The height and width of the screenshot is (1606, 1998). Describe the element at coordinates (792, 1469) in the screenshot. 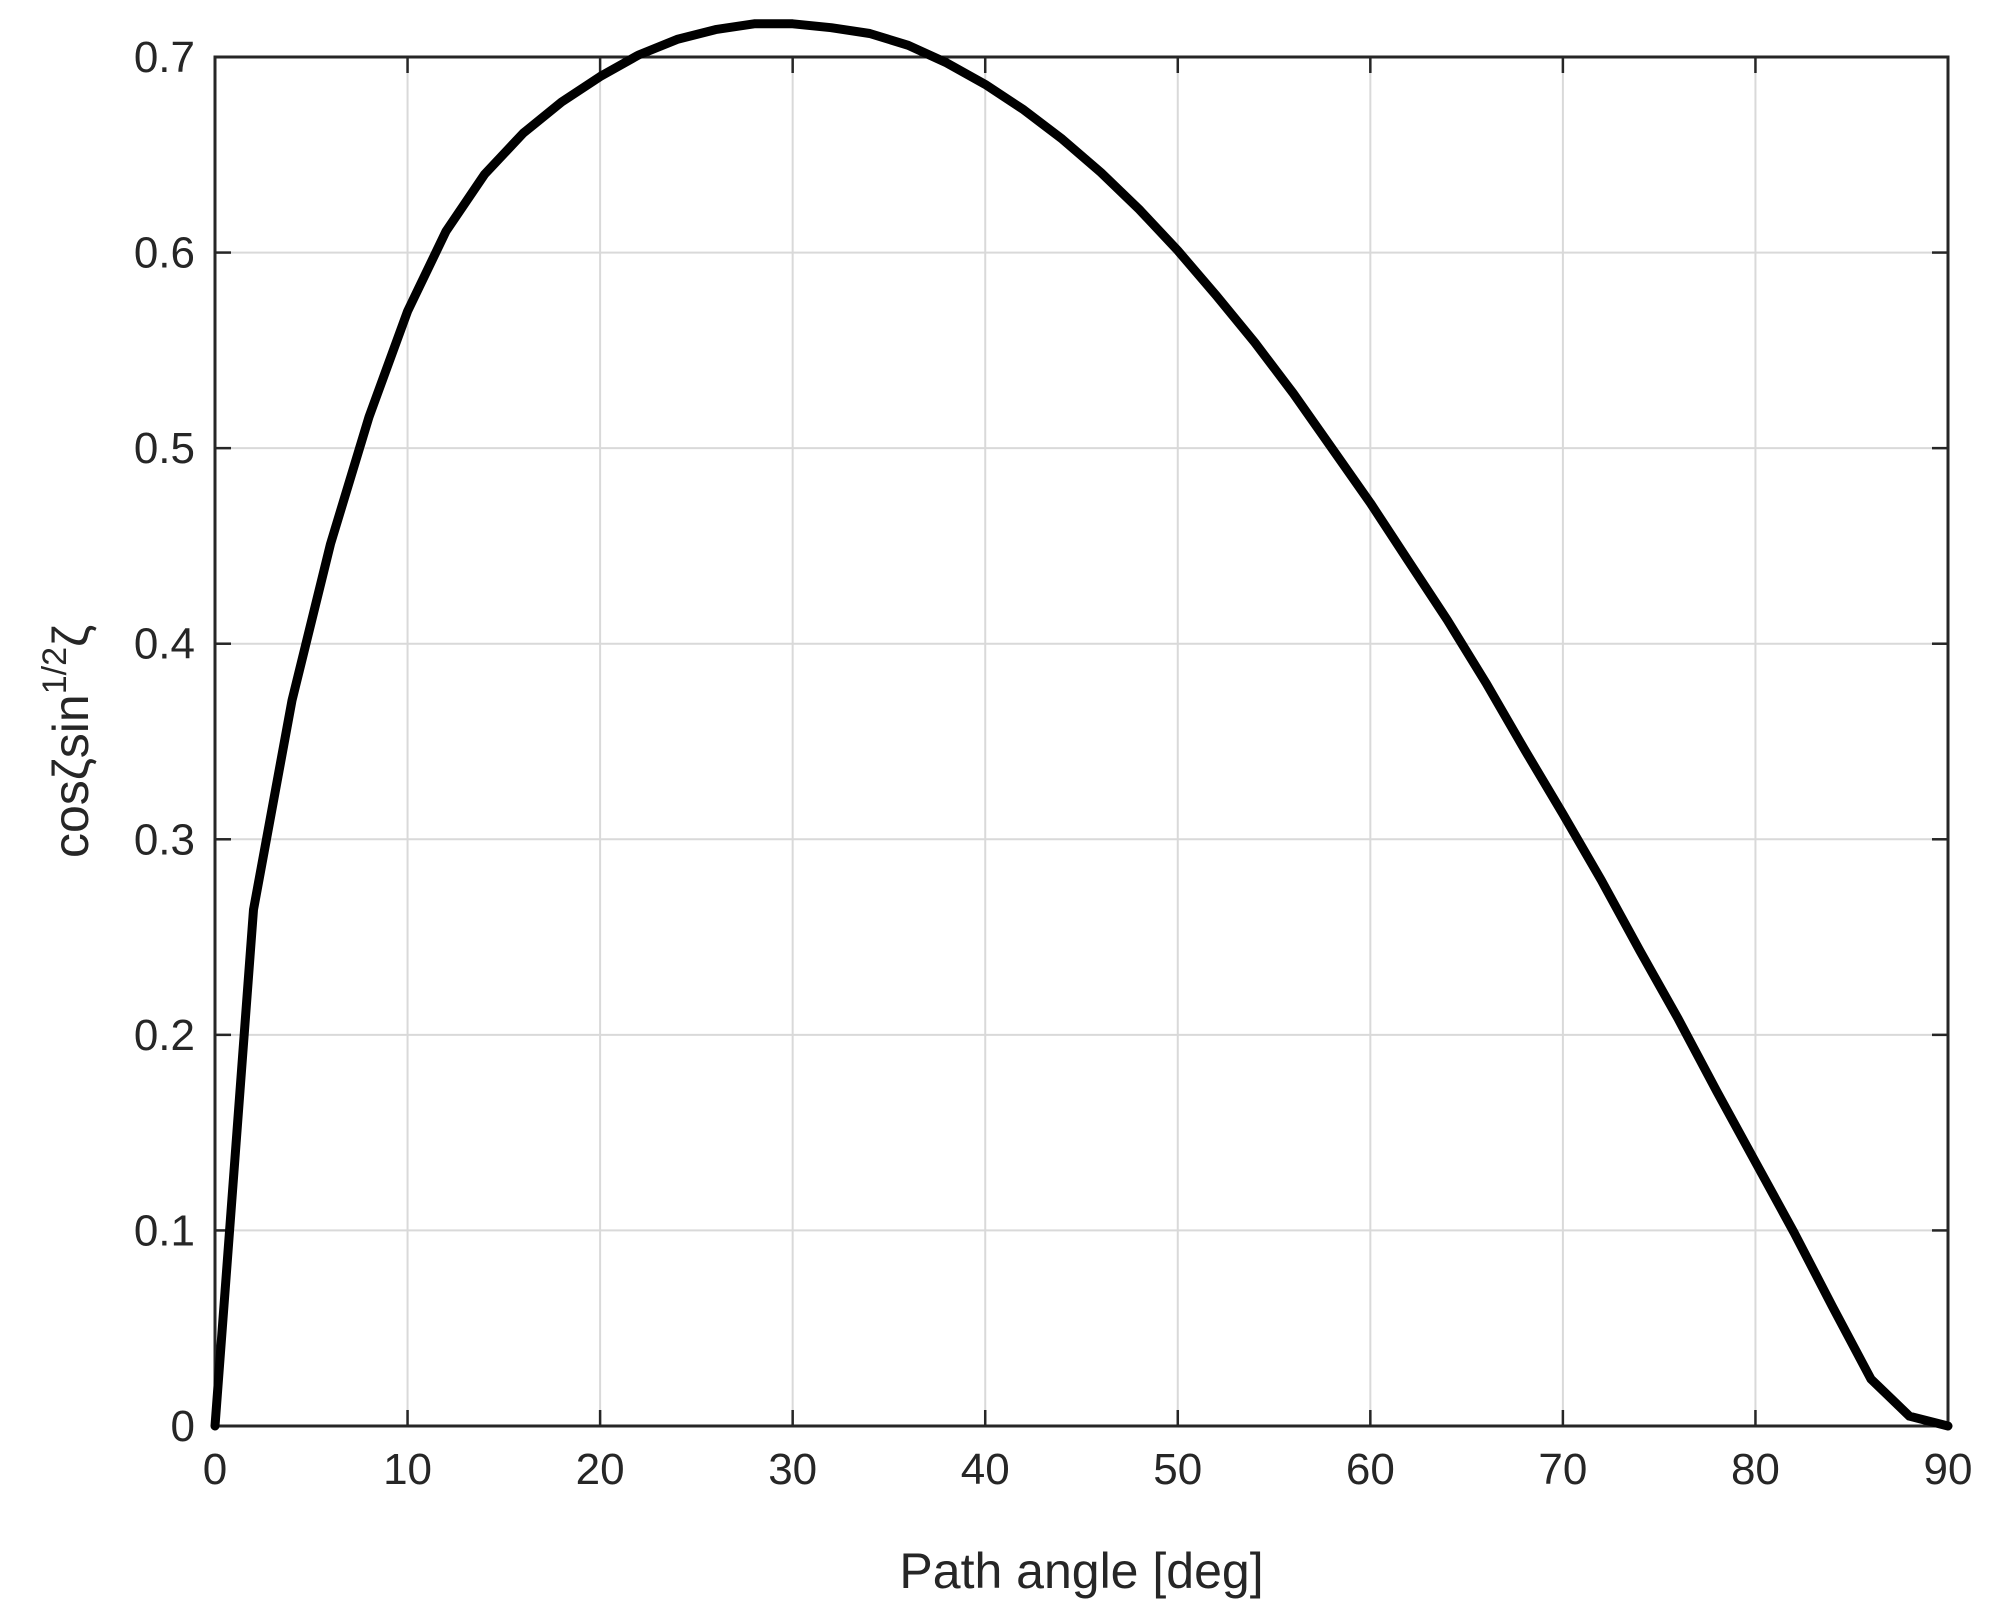

I see `x-tick-label: 30` at that location.